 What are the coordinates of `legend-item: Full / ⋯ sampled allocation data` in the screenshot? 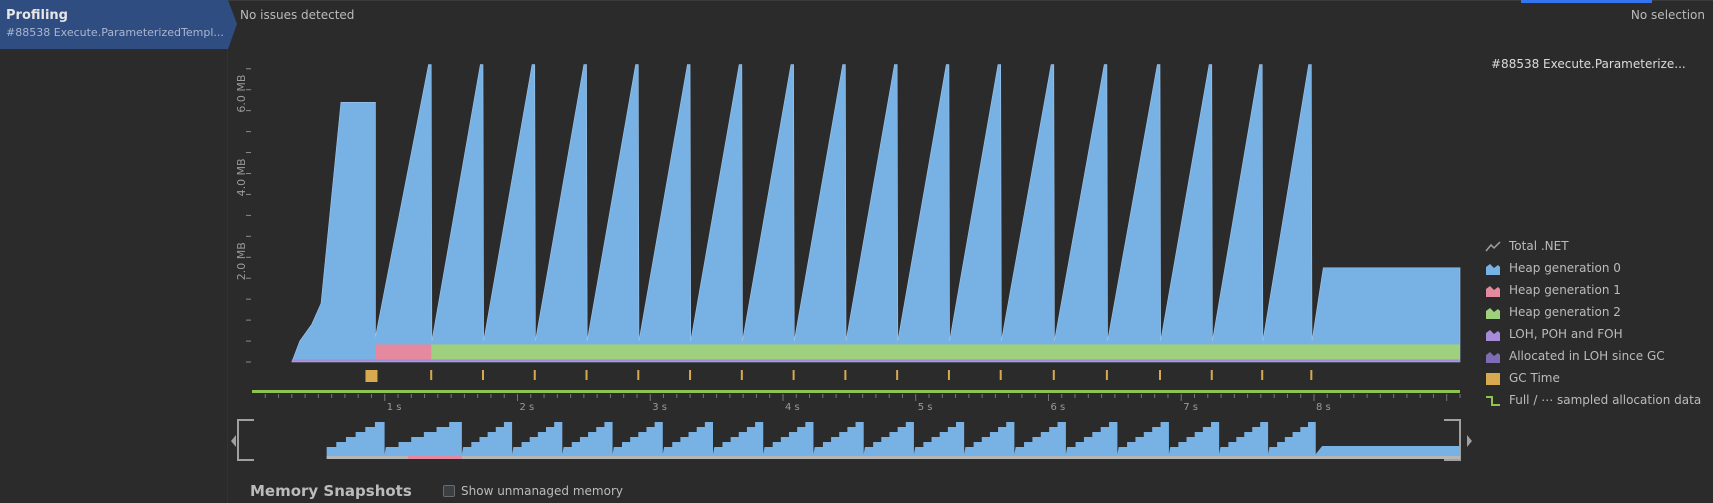 It's located at (1593, 400).